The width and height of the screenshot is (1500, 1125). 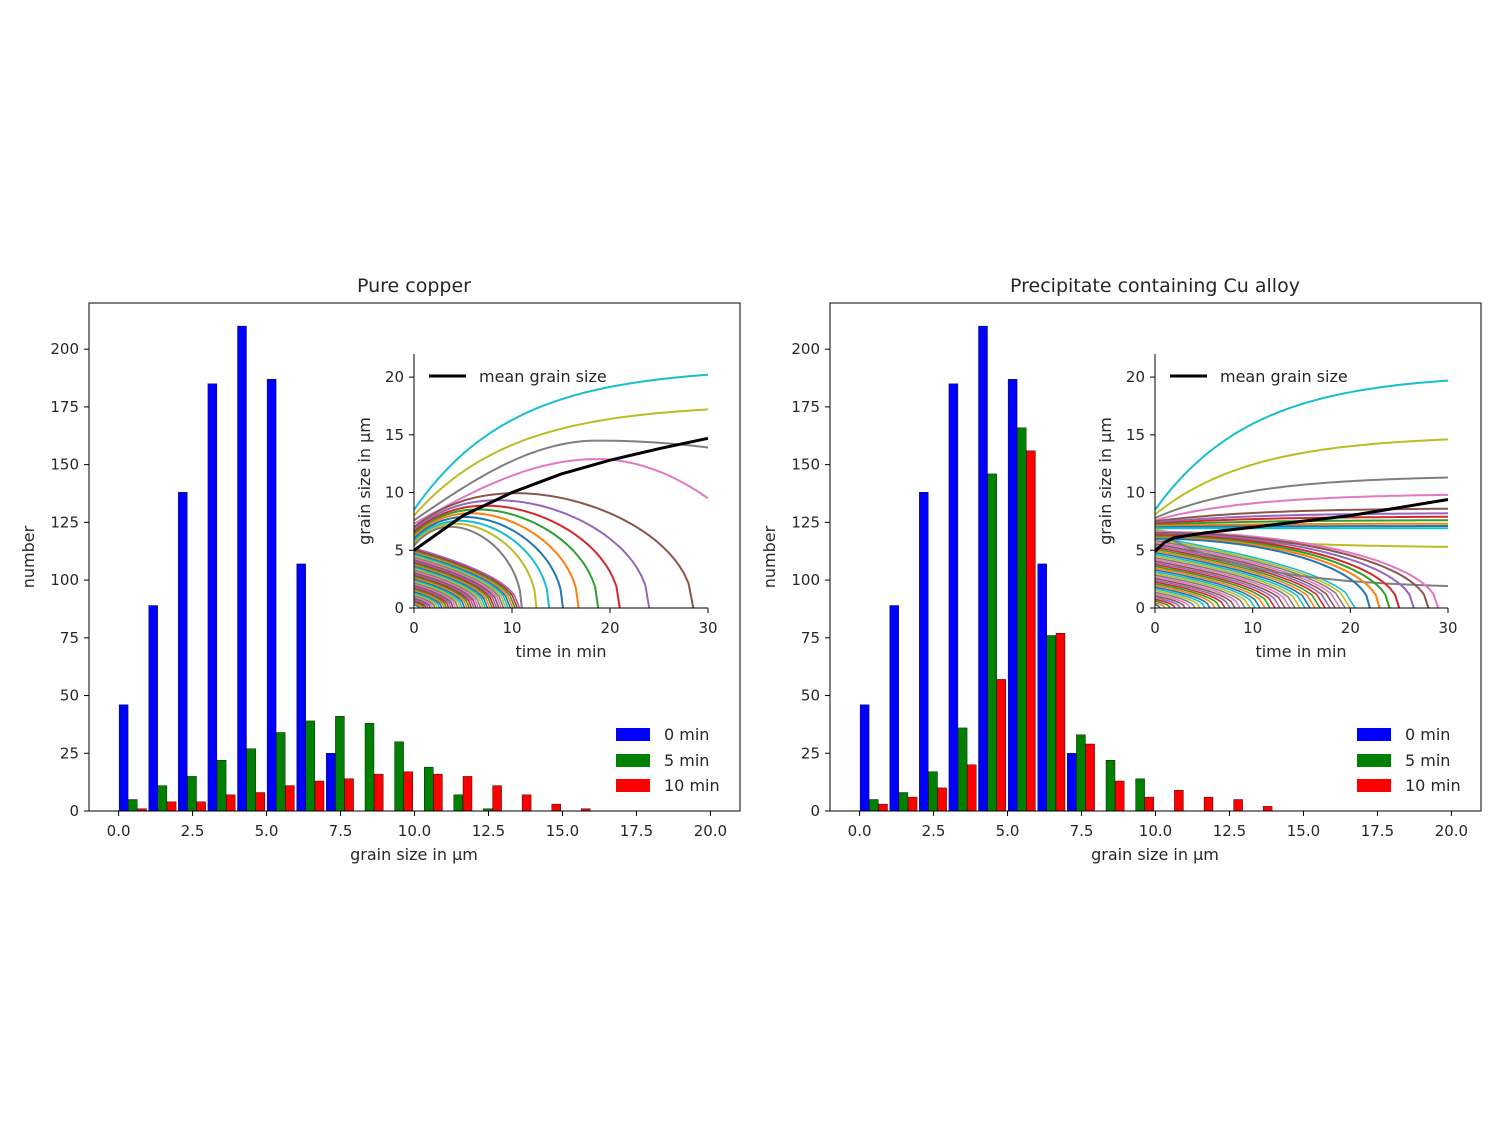 I want to click on y-axis-label: number, so click(x=769, y=556).